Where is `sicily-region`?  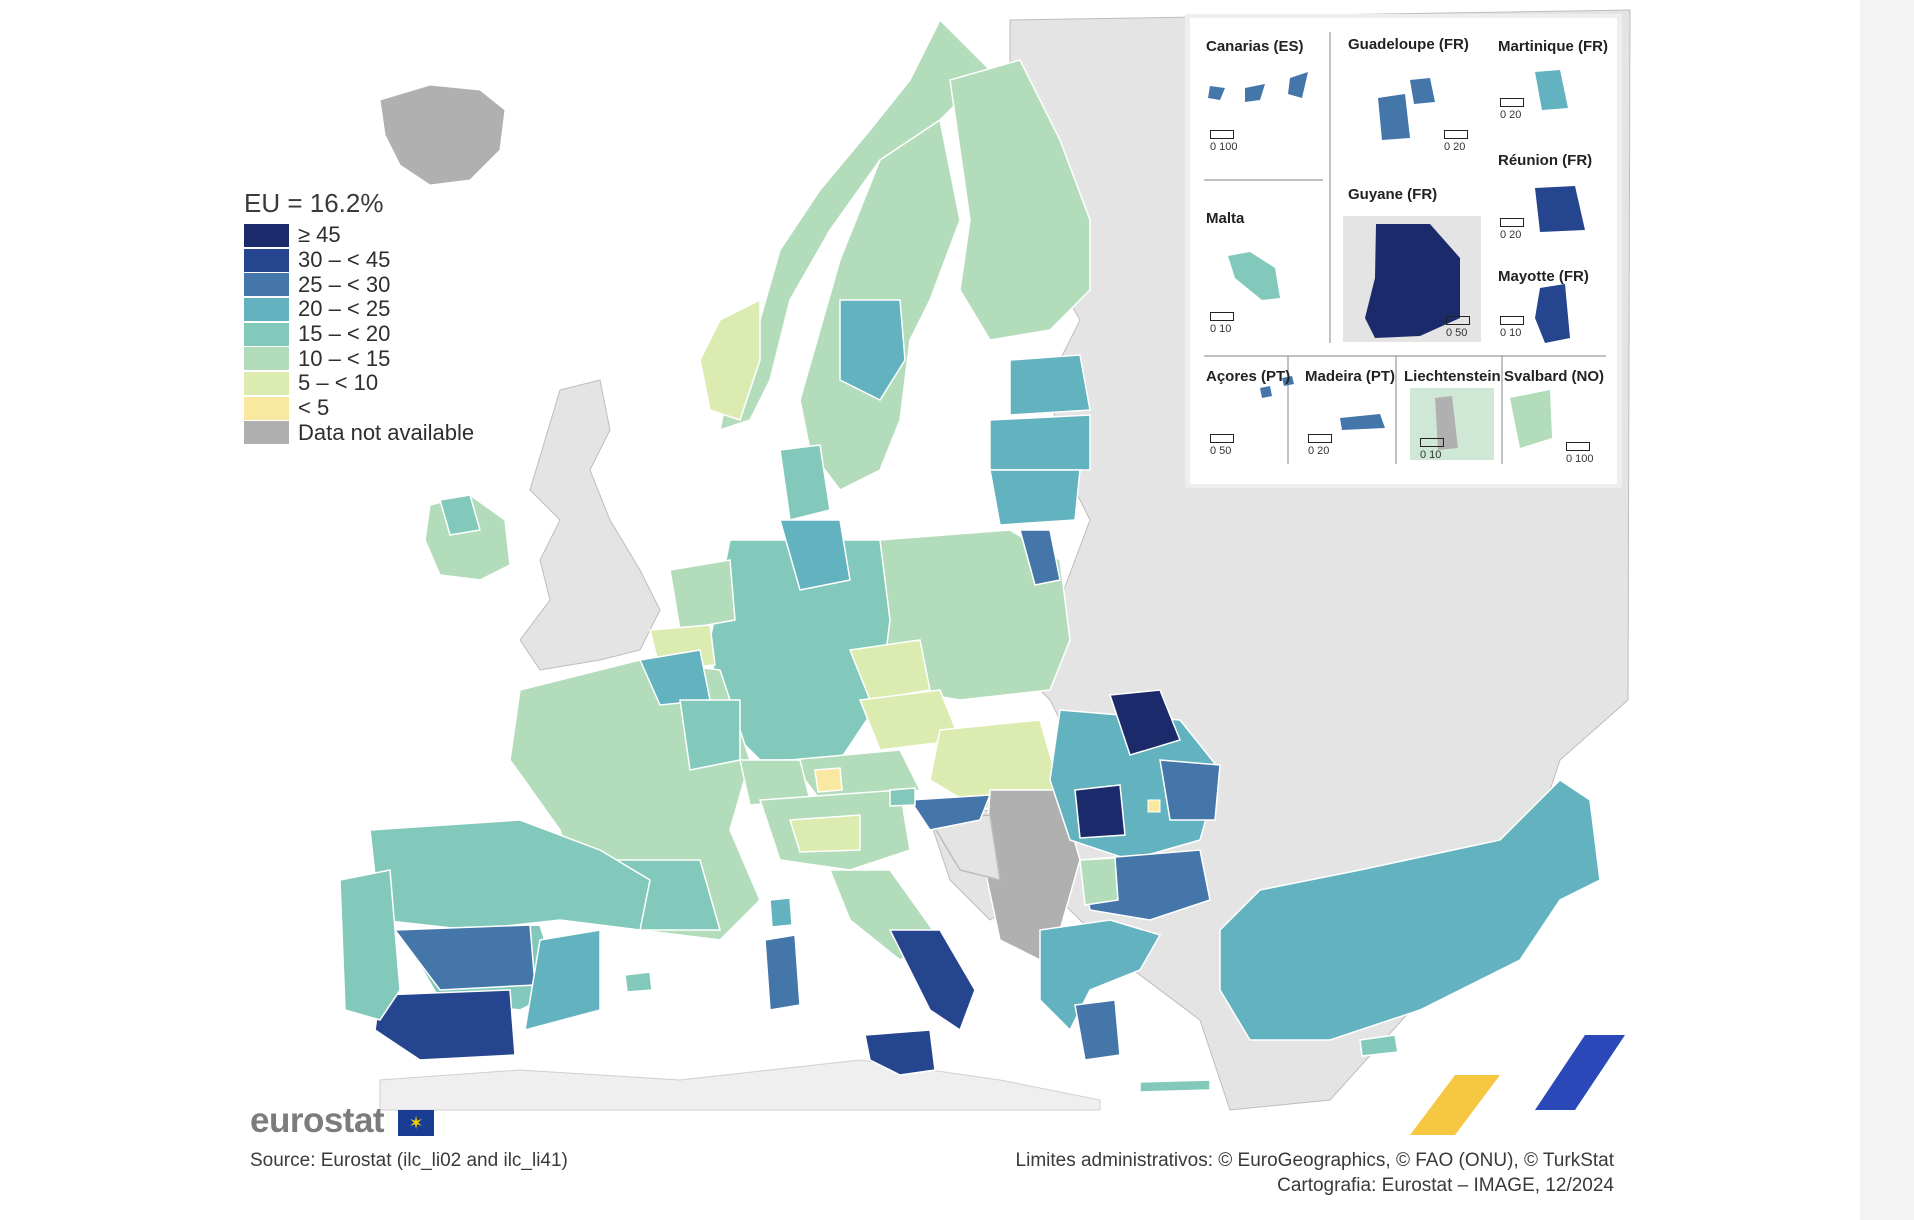 sicily-region is located at coordinates (900, 1052).